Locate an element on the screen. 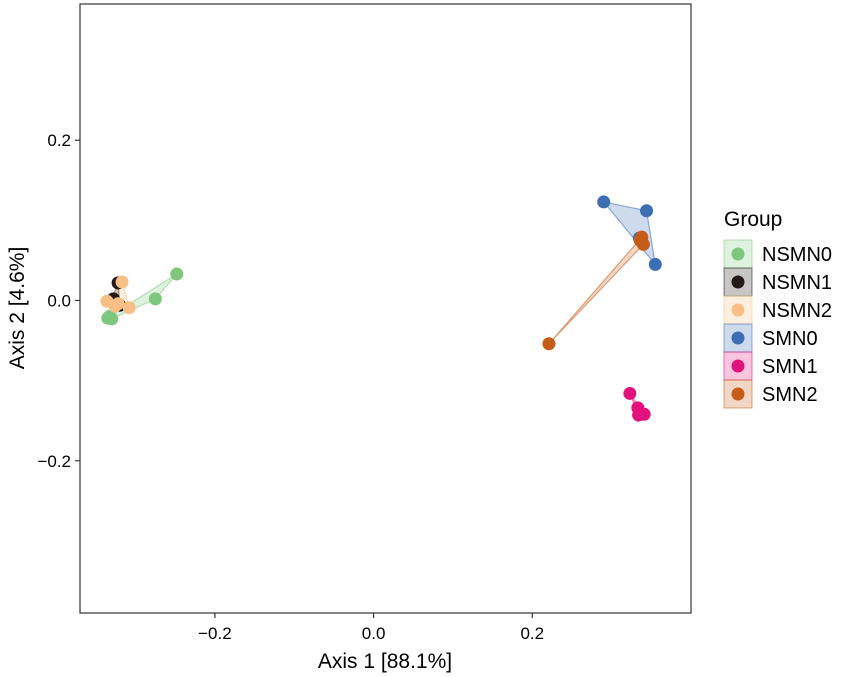  legend-marker-smn1 is located at coordinates (738, 366).